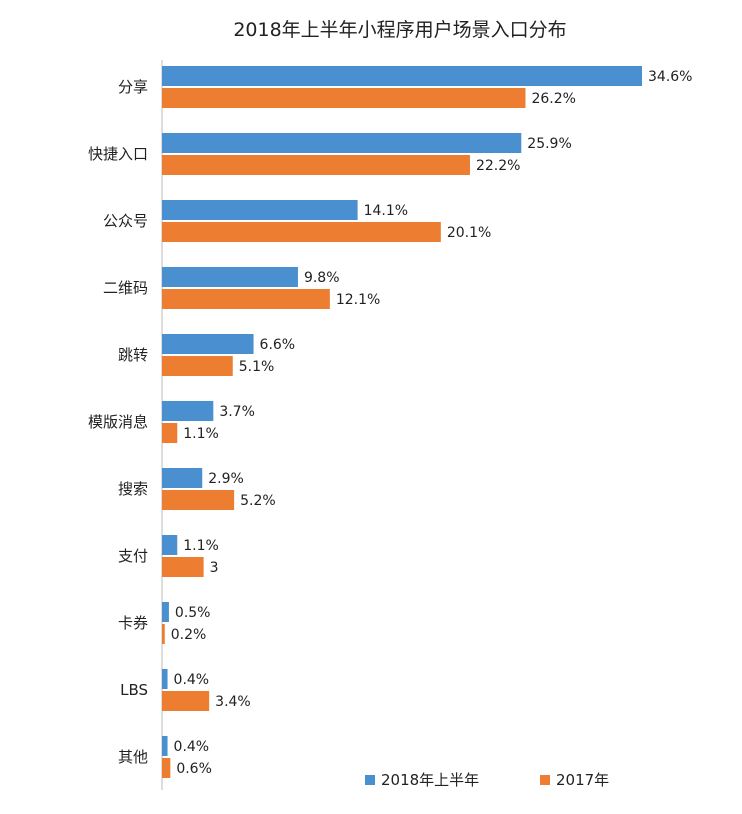  Describe the element at coordinates (214, 568) in the screenshot. I see `data-label: 3` at that location.